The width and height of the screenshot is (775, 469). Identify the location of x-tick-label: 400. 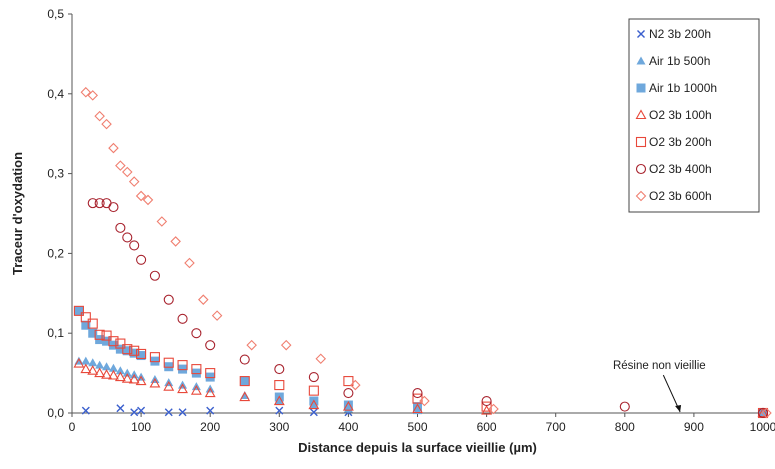
(348, 427).